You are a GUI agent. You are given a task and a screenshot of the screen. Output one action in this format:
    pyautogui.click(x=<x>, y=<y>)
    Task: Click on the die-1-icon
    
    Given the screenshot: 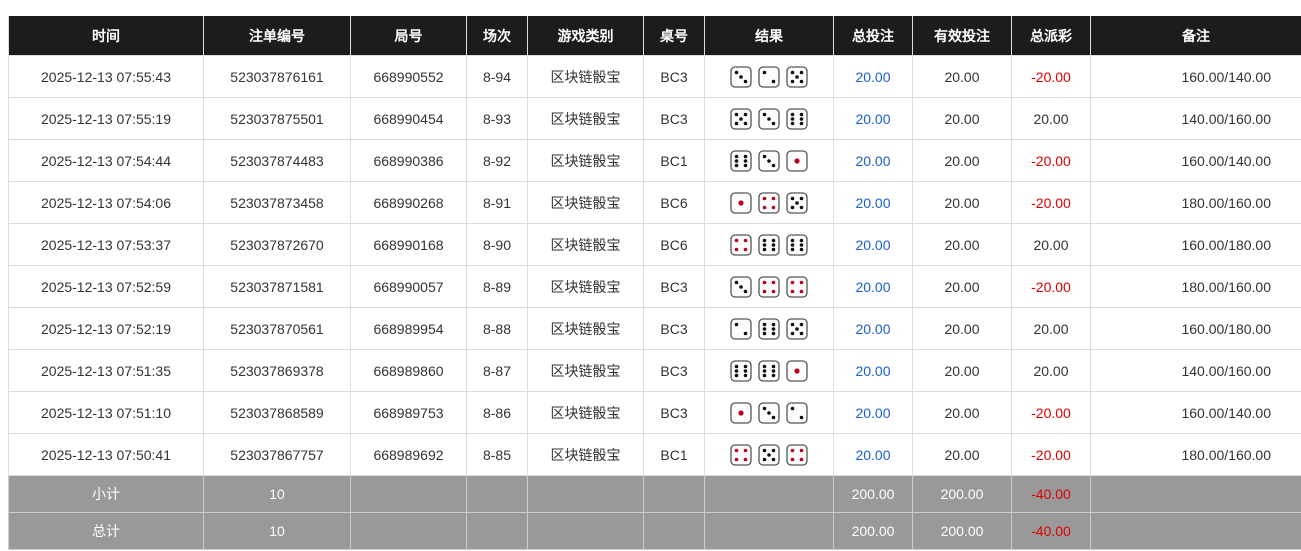 What is the action you would take?
    pyautogui.click(x=741, y=412)
    